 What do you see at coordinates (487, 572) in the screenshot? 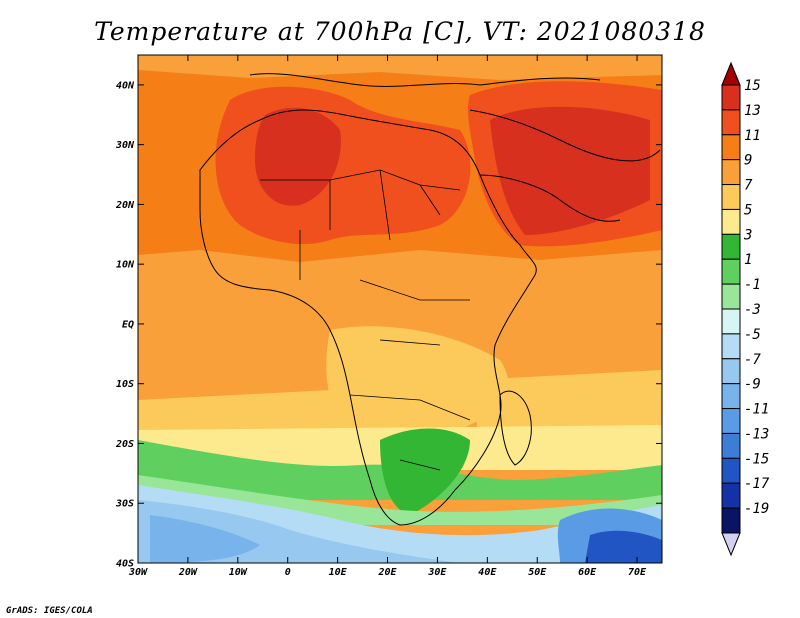
I see `lon-tick-label: 40E` at bounding box center [487, 572].